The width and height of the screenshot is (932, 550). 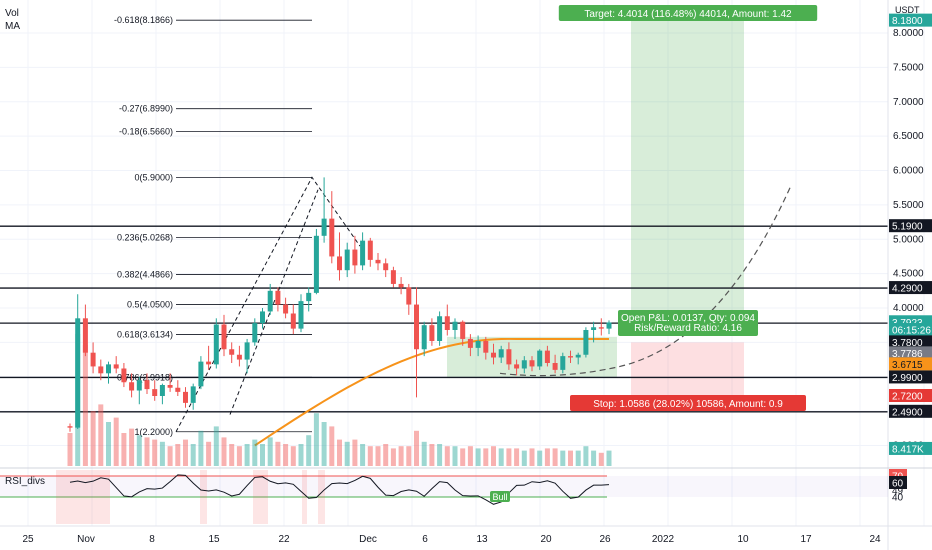 What do you see at coordinates (687, 172) in the screenshot?
I see `target-zone` at bounding box center [687, 172].